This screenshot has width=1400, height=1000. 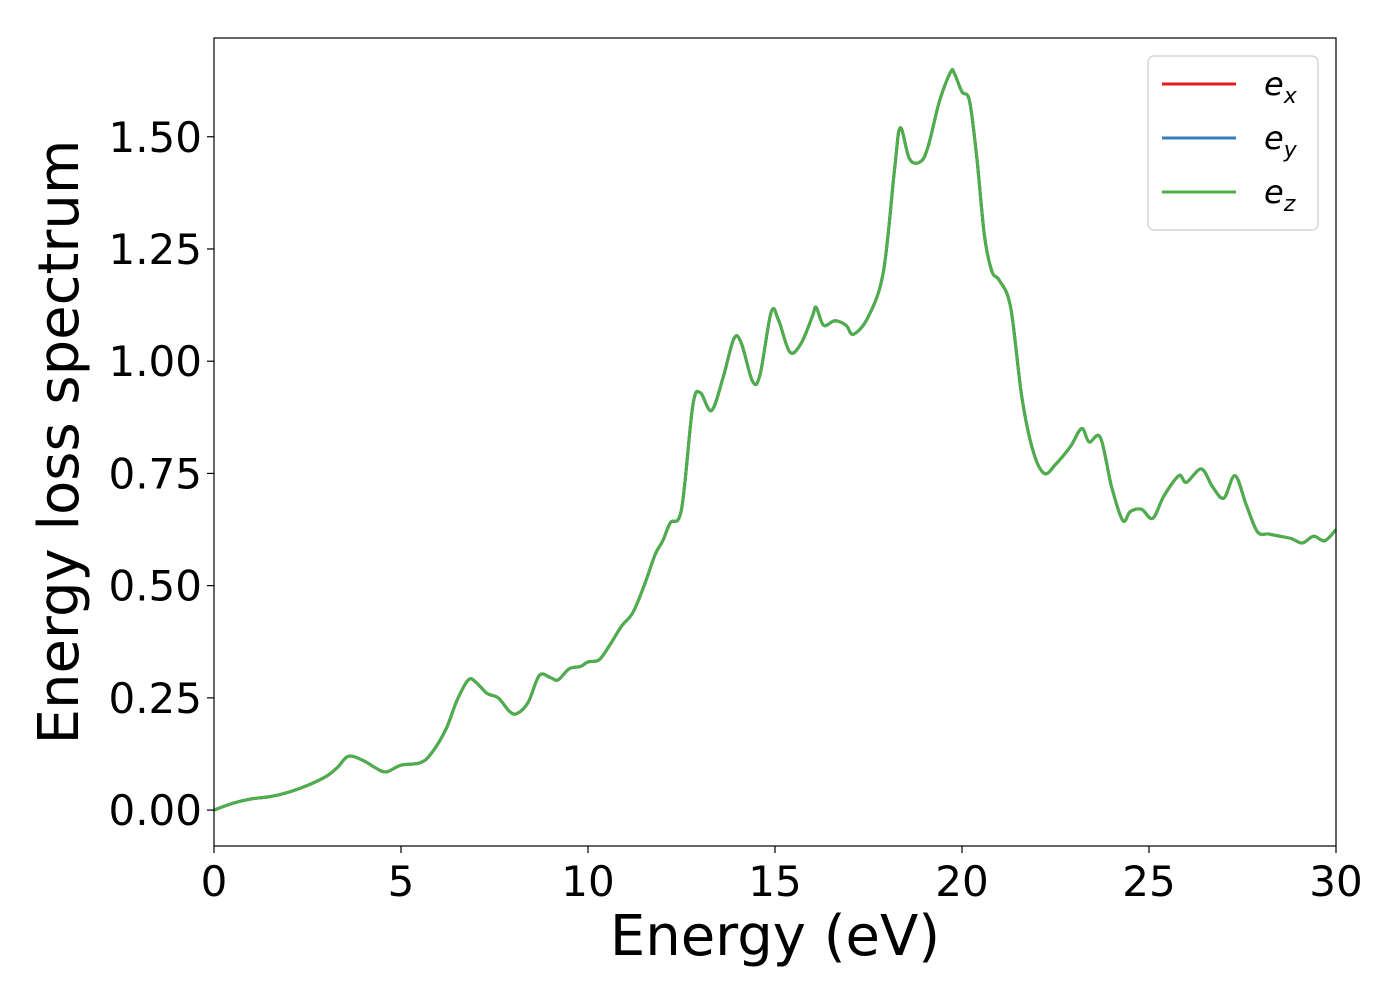 I want to click on y-tick-label: 0.00, so click(x=155, y=810).